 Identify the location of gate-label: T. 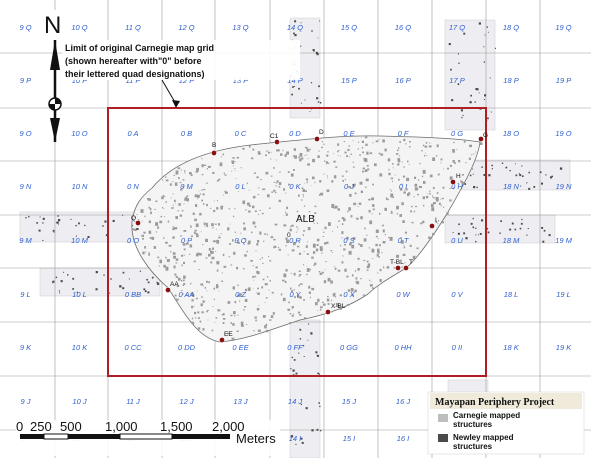
(411, 262).